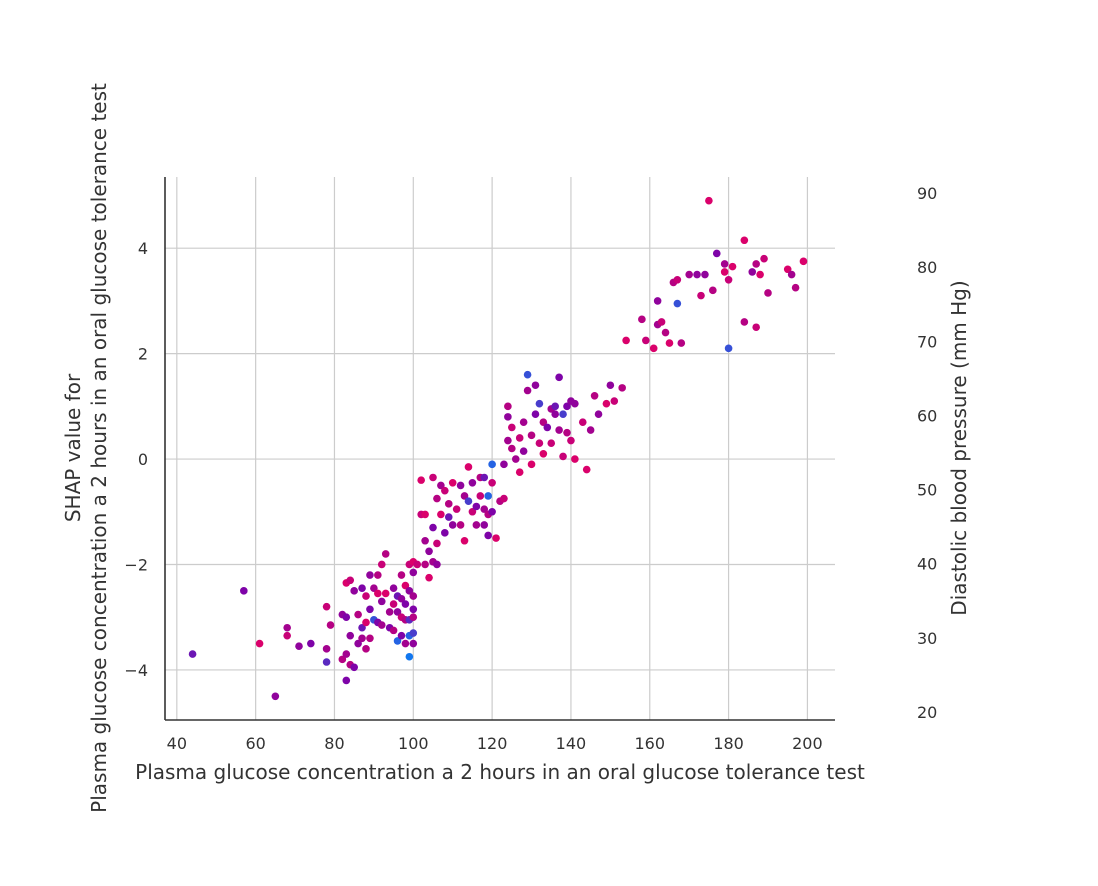  I want to click on x-tick-label: 200, so click(807, 743).